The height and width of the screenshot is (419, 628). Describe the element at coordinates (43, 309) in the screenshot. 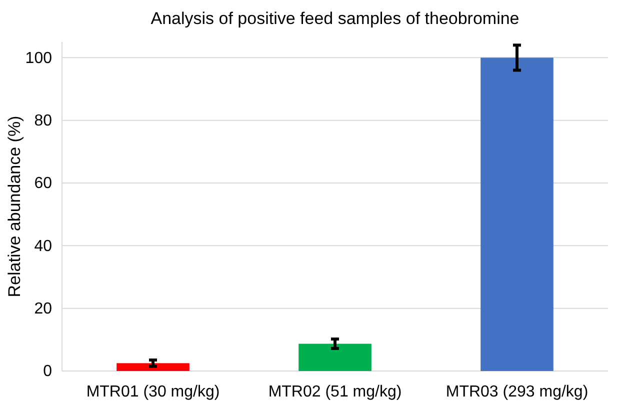

I see `y-tick-label: 20` at that location.